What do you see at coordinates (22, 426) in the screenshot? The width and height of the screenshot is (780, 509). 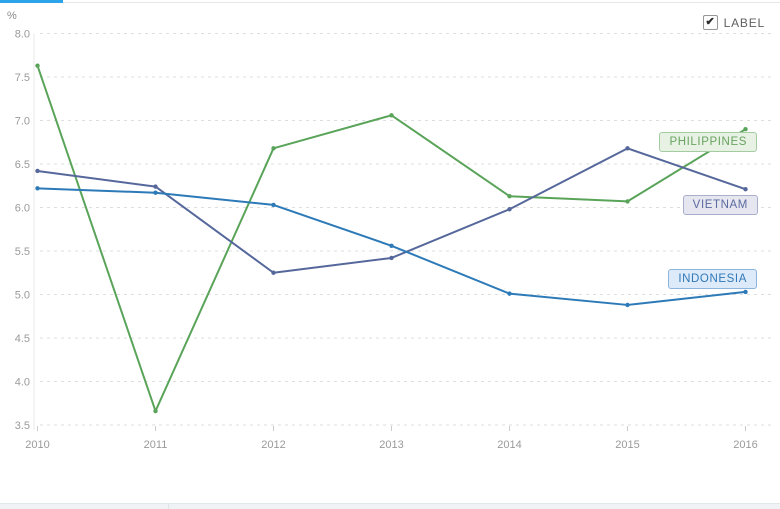 I see `y-tick-label: 3.5` at bounding box center [22, 426].